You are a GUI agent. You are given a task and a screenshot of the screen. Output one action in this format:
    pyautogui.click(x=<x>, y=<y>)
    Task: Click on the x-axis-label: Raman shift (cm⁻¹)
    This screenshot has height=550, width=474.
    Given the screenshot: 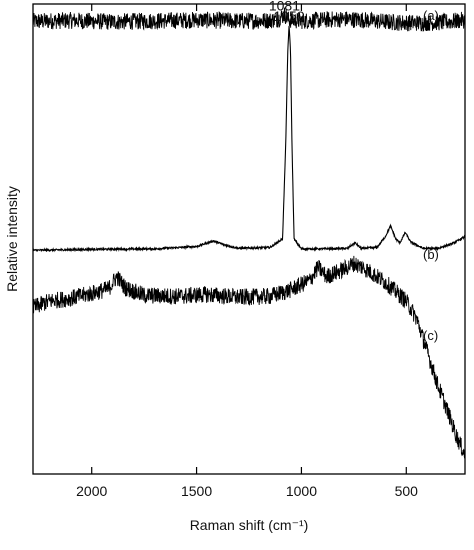 What is the action you would take?
    pyautogui.click(x=249, y=525)
    